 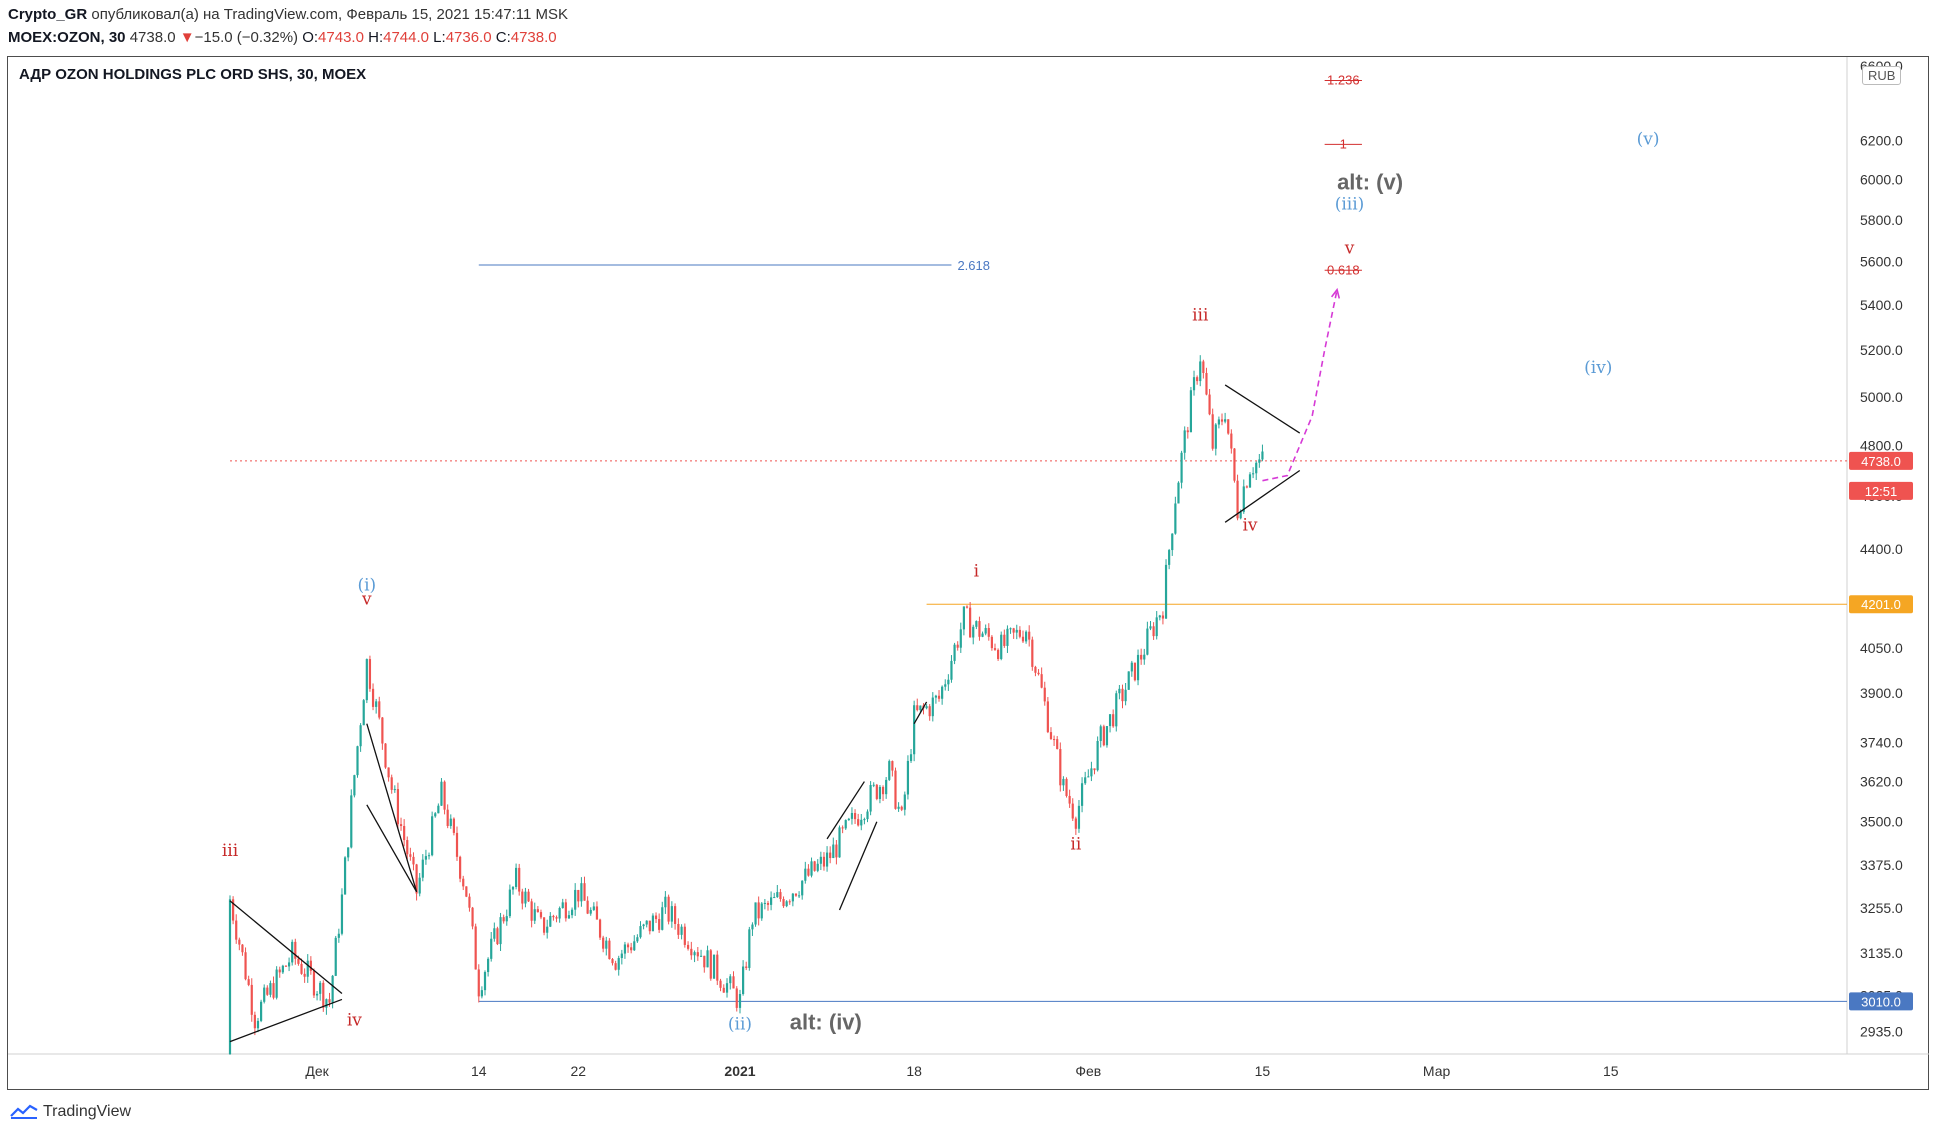 I want to click on high-value: 4744.0, so click(x=406, y=37).